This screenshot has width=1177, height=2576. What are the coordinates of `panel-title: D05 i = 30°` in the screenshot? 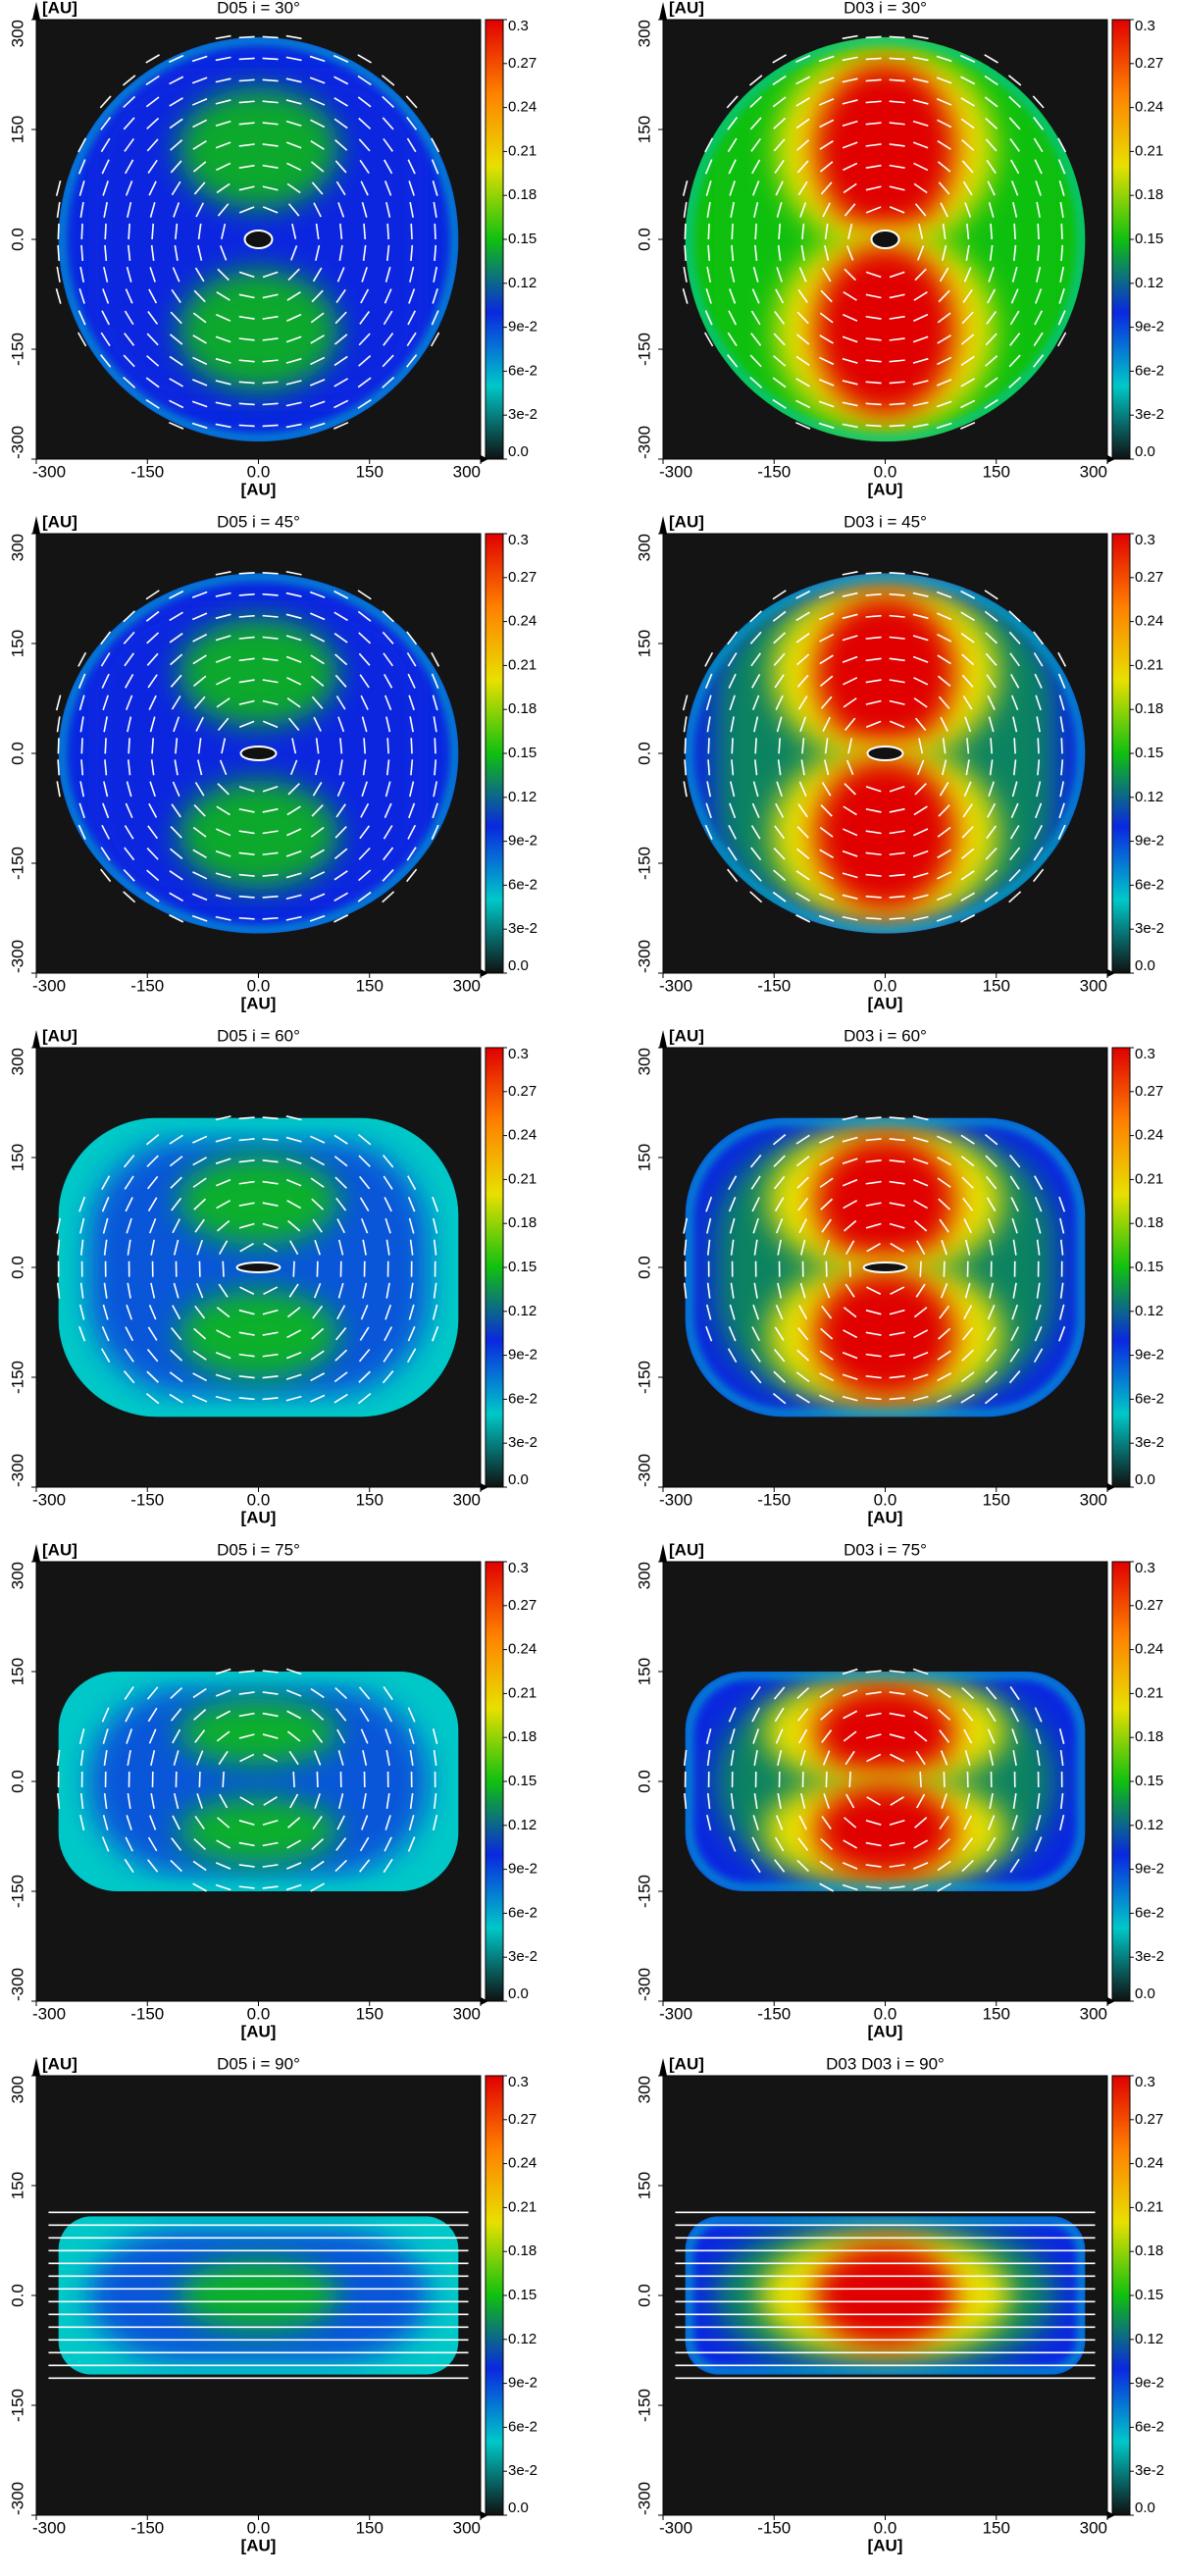 It's located at (258, 8).